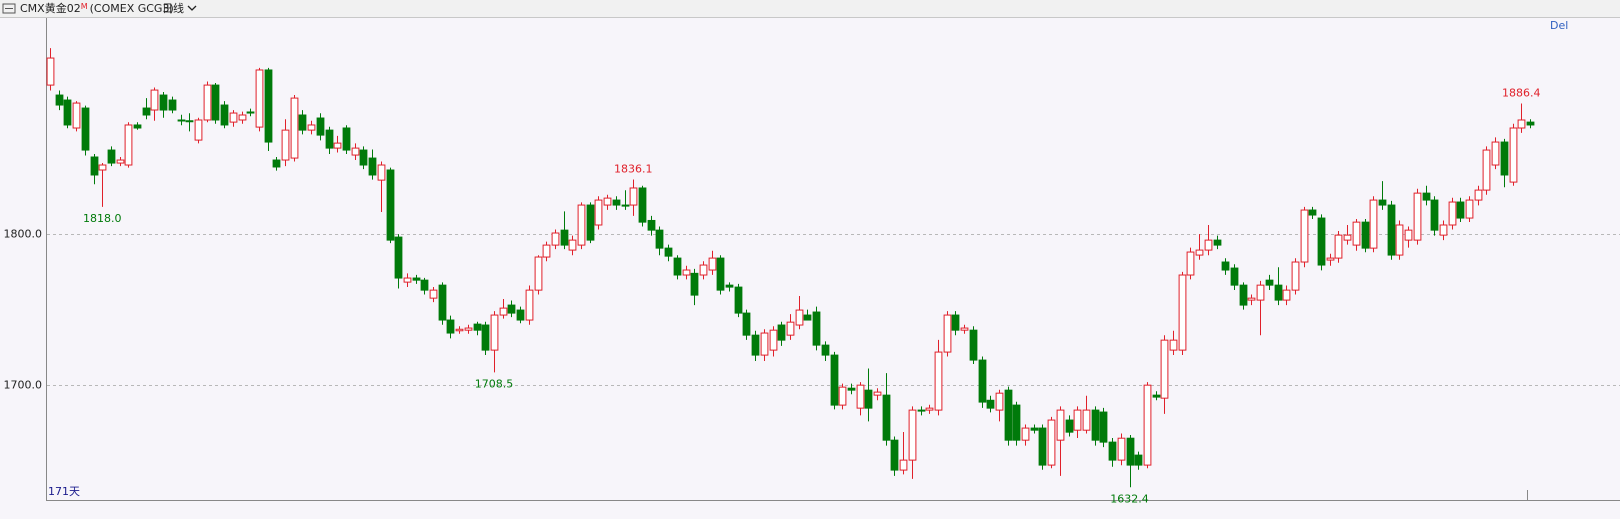 Image resolution: width=1620 pixels, height=519 pixels. Describe the element at coordinates (1559, 25) in the screenshot. I see `corner-label: Del` at that location.